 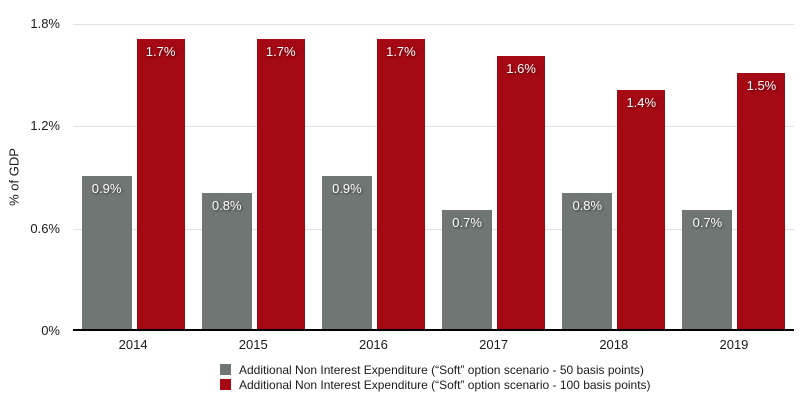 What do you see at coordinates (734, 344) in the screenshot?
I see `x-tick-label: 2019` at bounding box center [734, 344].